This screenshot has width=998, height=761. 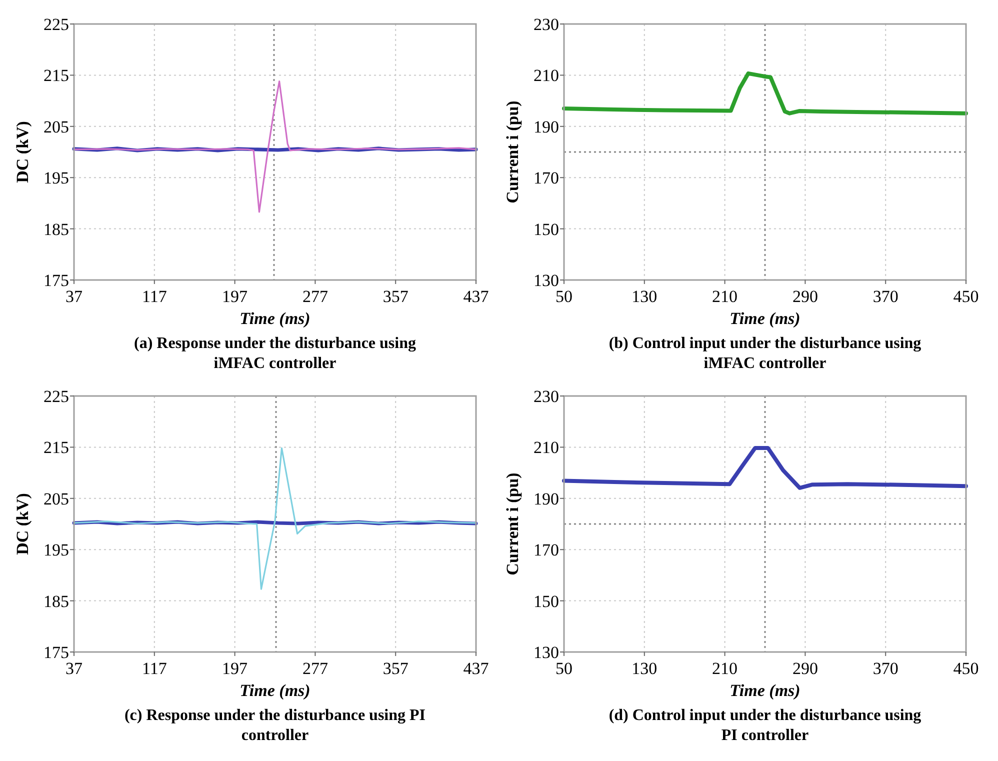 What do you see at coordinates (765, 725) in the screenshot?
I see `text: (d) Control input under the disturbance using PI controller` at bounding box center [765, 725].